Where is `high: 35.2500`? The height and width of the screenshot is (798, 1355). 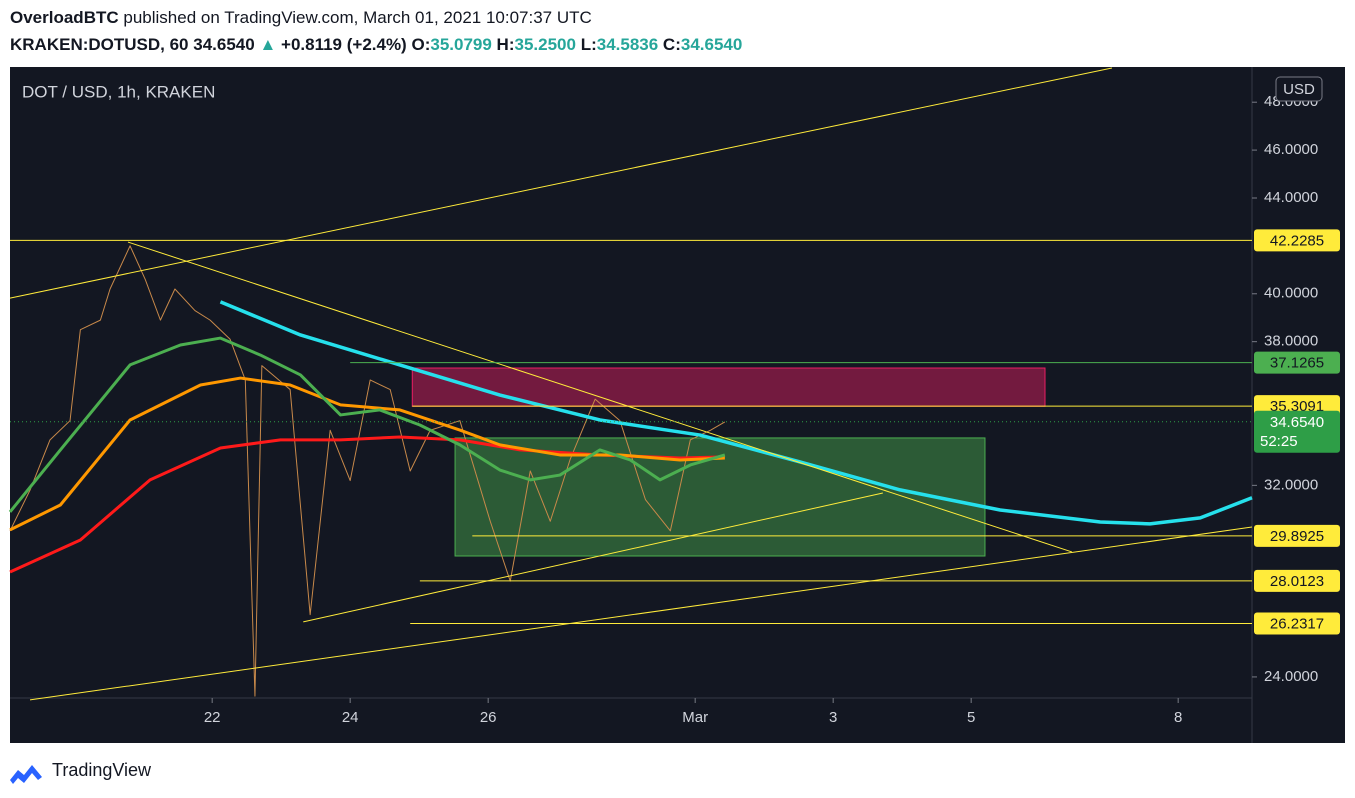 high: 35.2500 is located at coordinates (545, 44).